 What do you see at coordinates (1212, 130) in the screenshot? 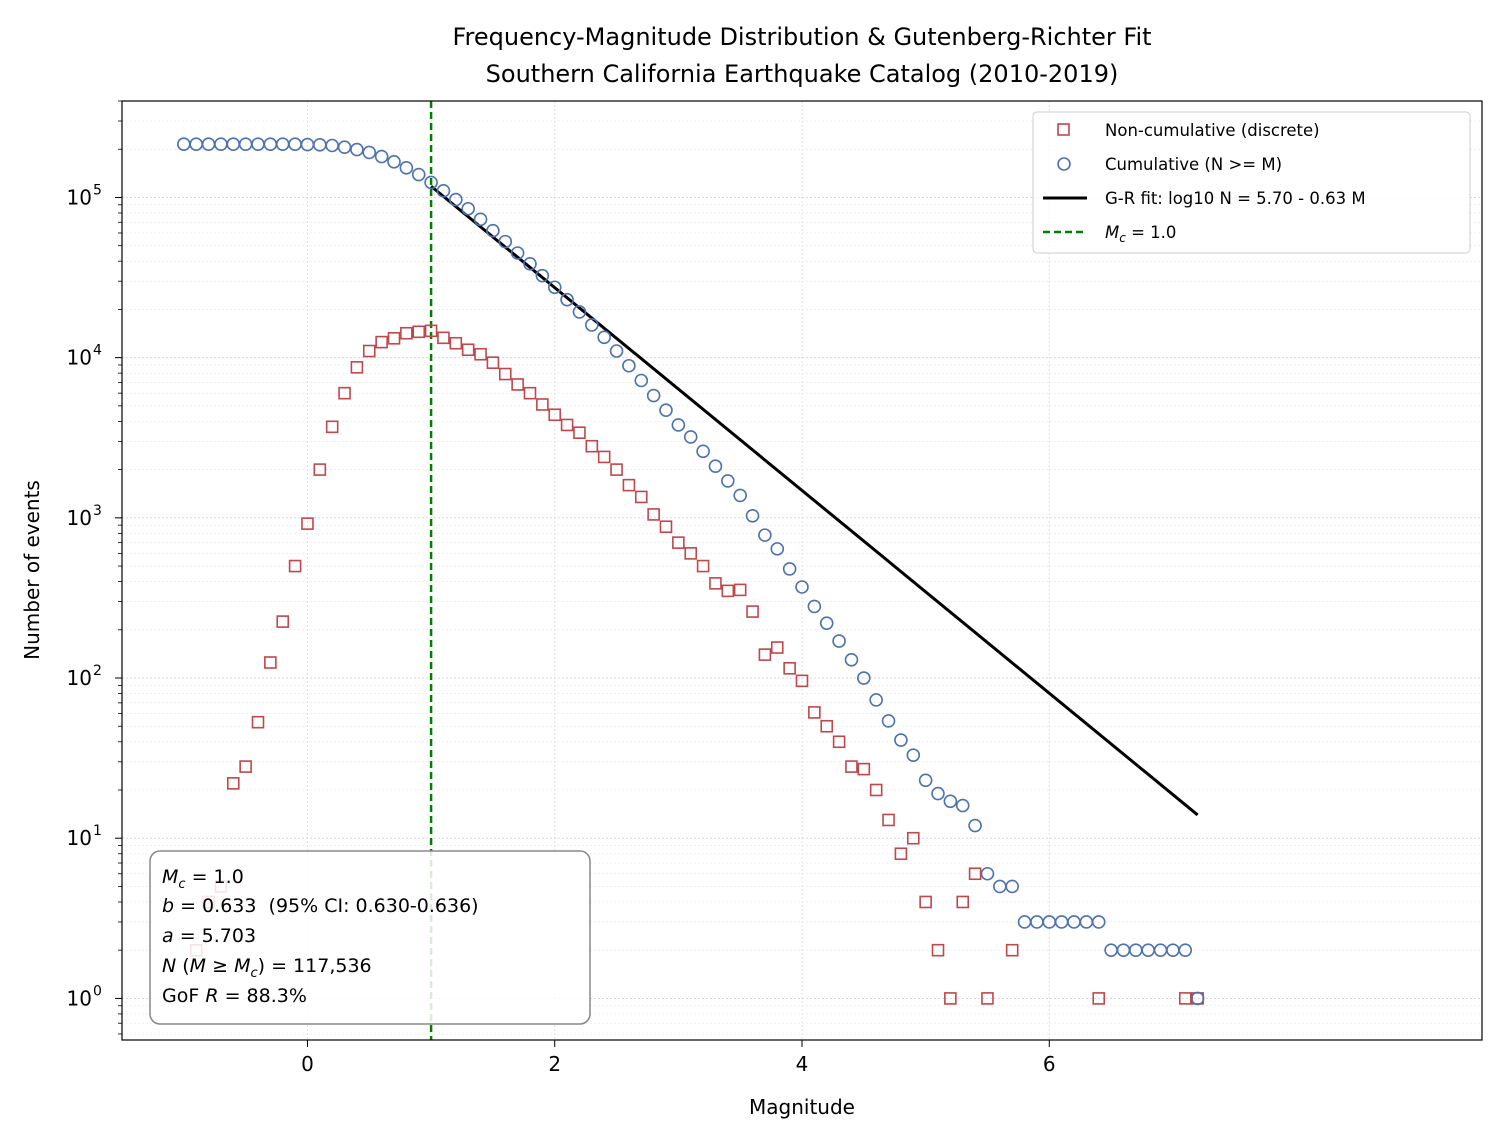
I see `legend-label-noncumulative: Non-cumulative (discrete)` at bounding box center [1212, 130].